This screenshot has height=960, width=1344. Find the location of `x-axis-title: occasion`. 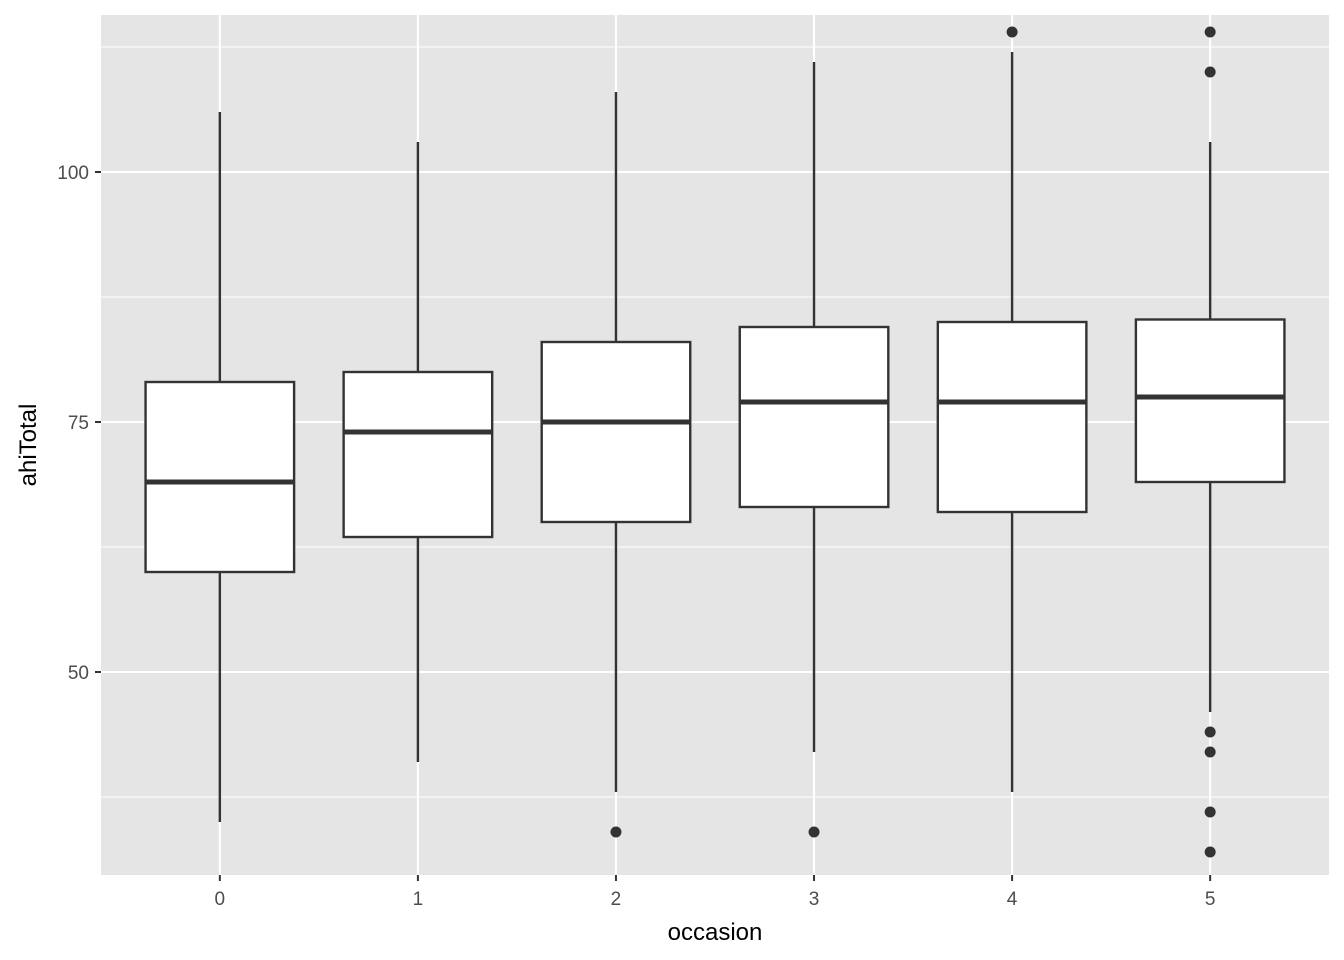

x-axis-title: occasion is located at coordinates (715, 932).